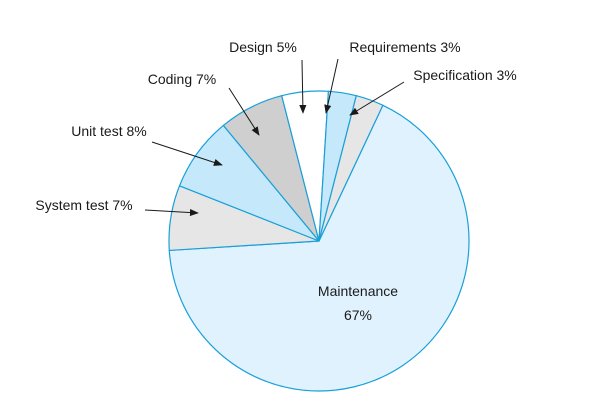 This screenshot has height=405, width=595. What do you see at coordinates (182, 79) in the screenshot?
I see `label-coding: Coding 7%` at bounding box center [182, 79].